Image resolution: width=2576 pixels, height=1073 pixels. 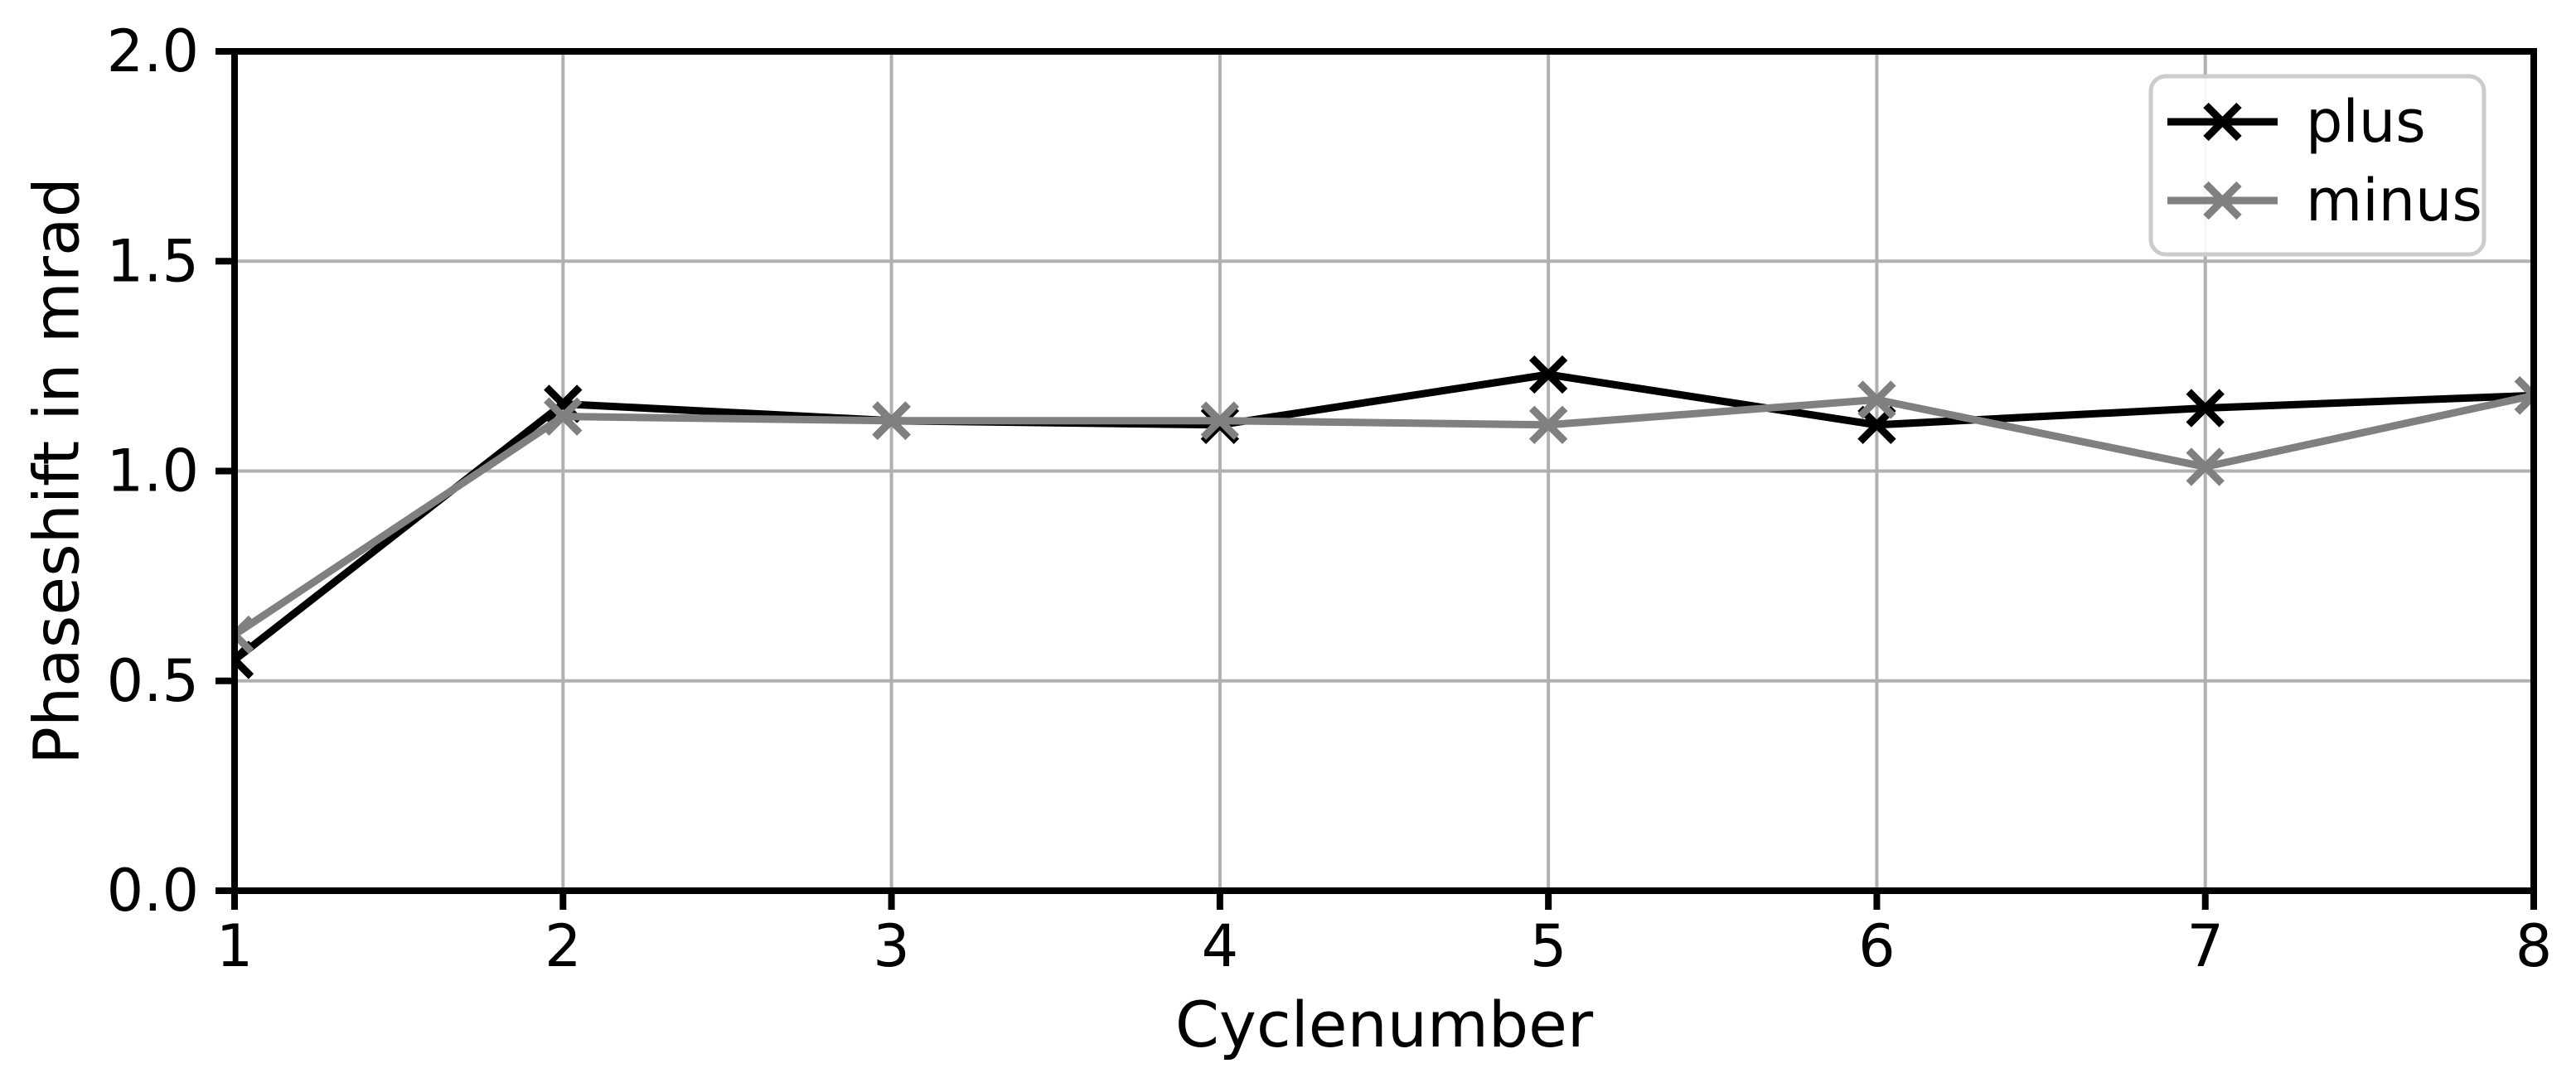 What do you see at coordinates (2534, 946) in the screenshot?
I see `x-tick-label: 8` at bounding box center [2534, 946].